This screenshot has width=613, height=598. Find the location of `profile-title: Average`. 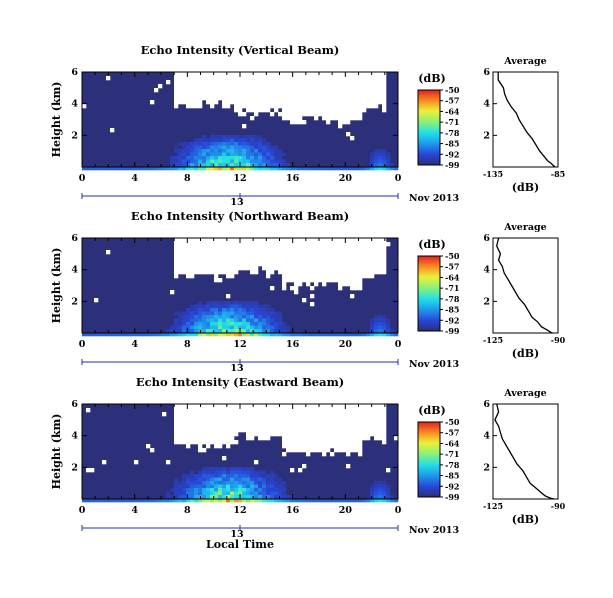

profile-title: Average is located at coordinates (524, 227).